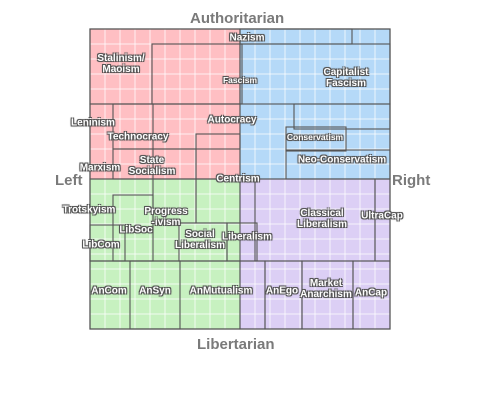 This screenshot has height=400, width=480. What do you see at coordinates (93, 123) in the screenshot?
I see `label-leninism: Leninism` at bounding box center [93, 123].